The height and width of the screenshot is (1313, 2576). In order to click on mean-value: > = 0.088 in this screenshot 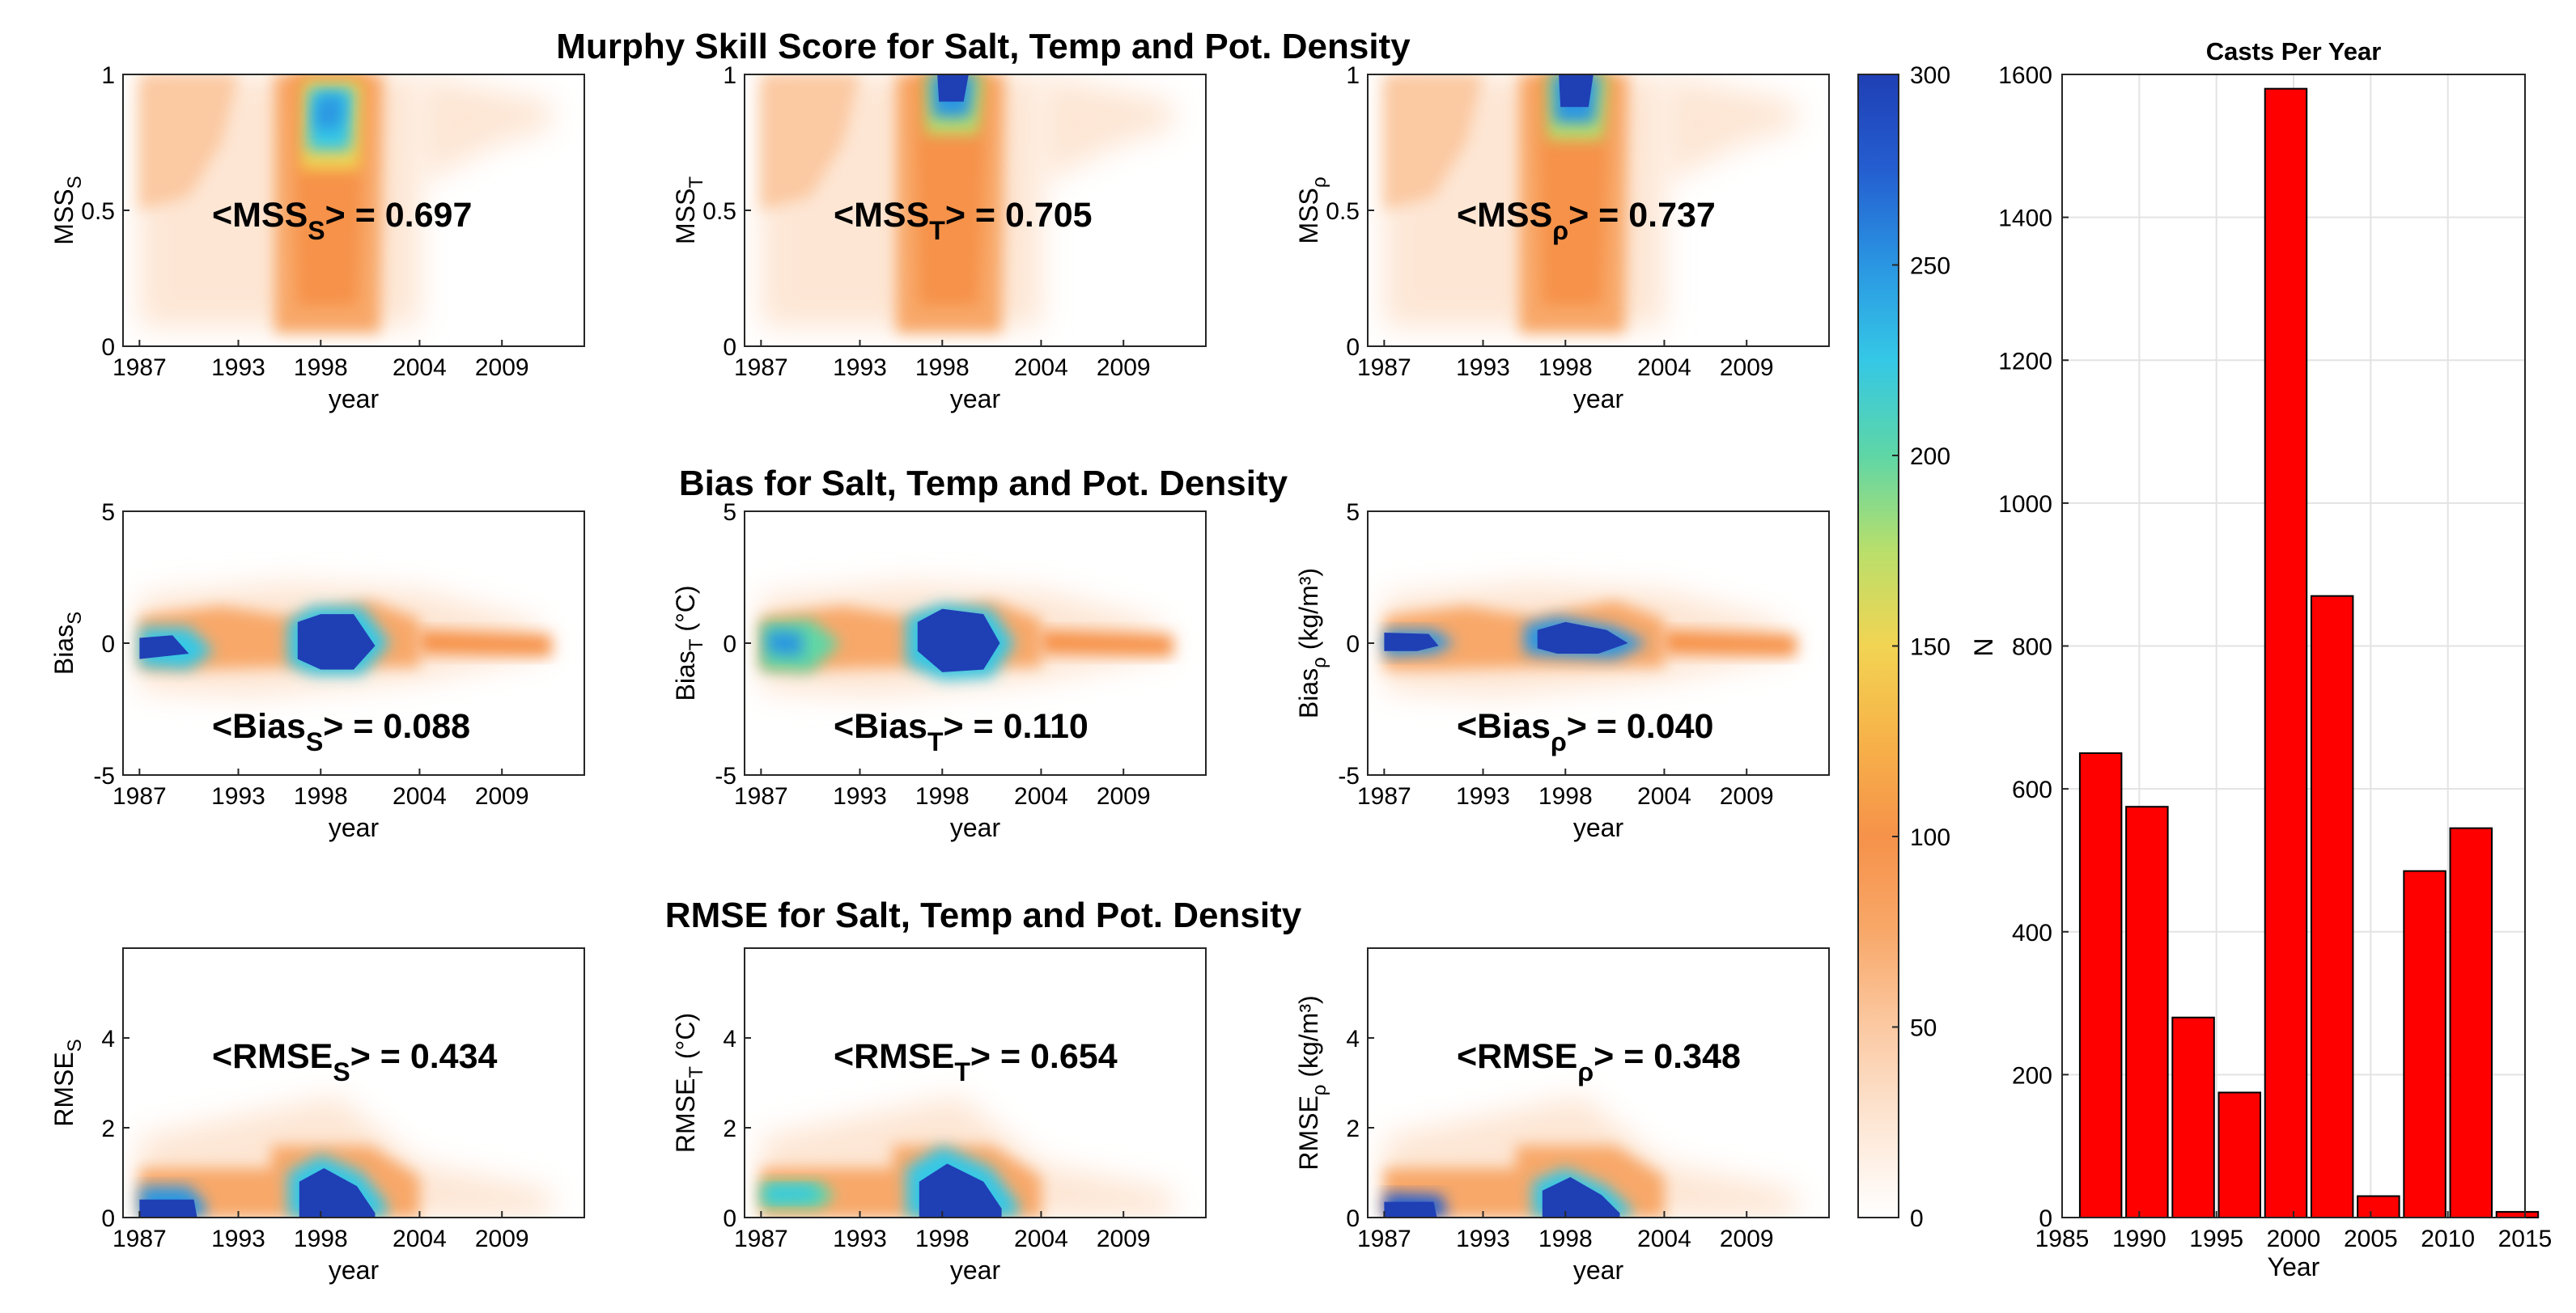, I will do `click(396, 726)`.